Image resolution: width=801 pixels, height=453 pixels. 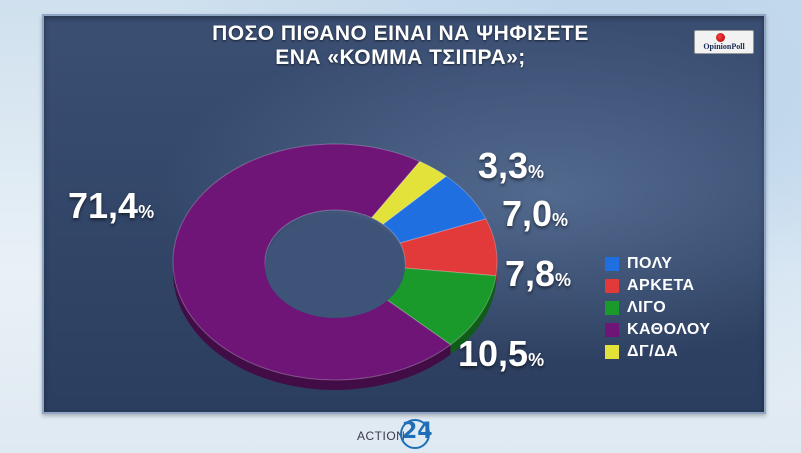 I want to click on label-poly: 7,0%, so click(x=535, y=217).